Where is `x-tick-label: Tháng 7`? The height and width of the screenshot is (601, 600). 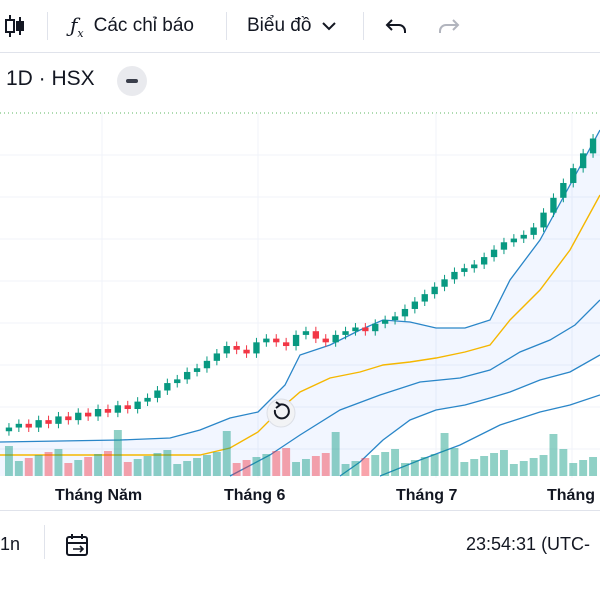 x-tick-label: Tháng 7 is located at coordinates (427, 495).